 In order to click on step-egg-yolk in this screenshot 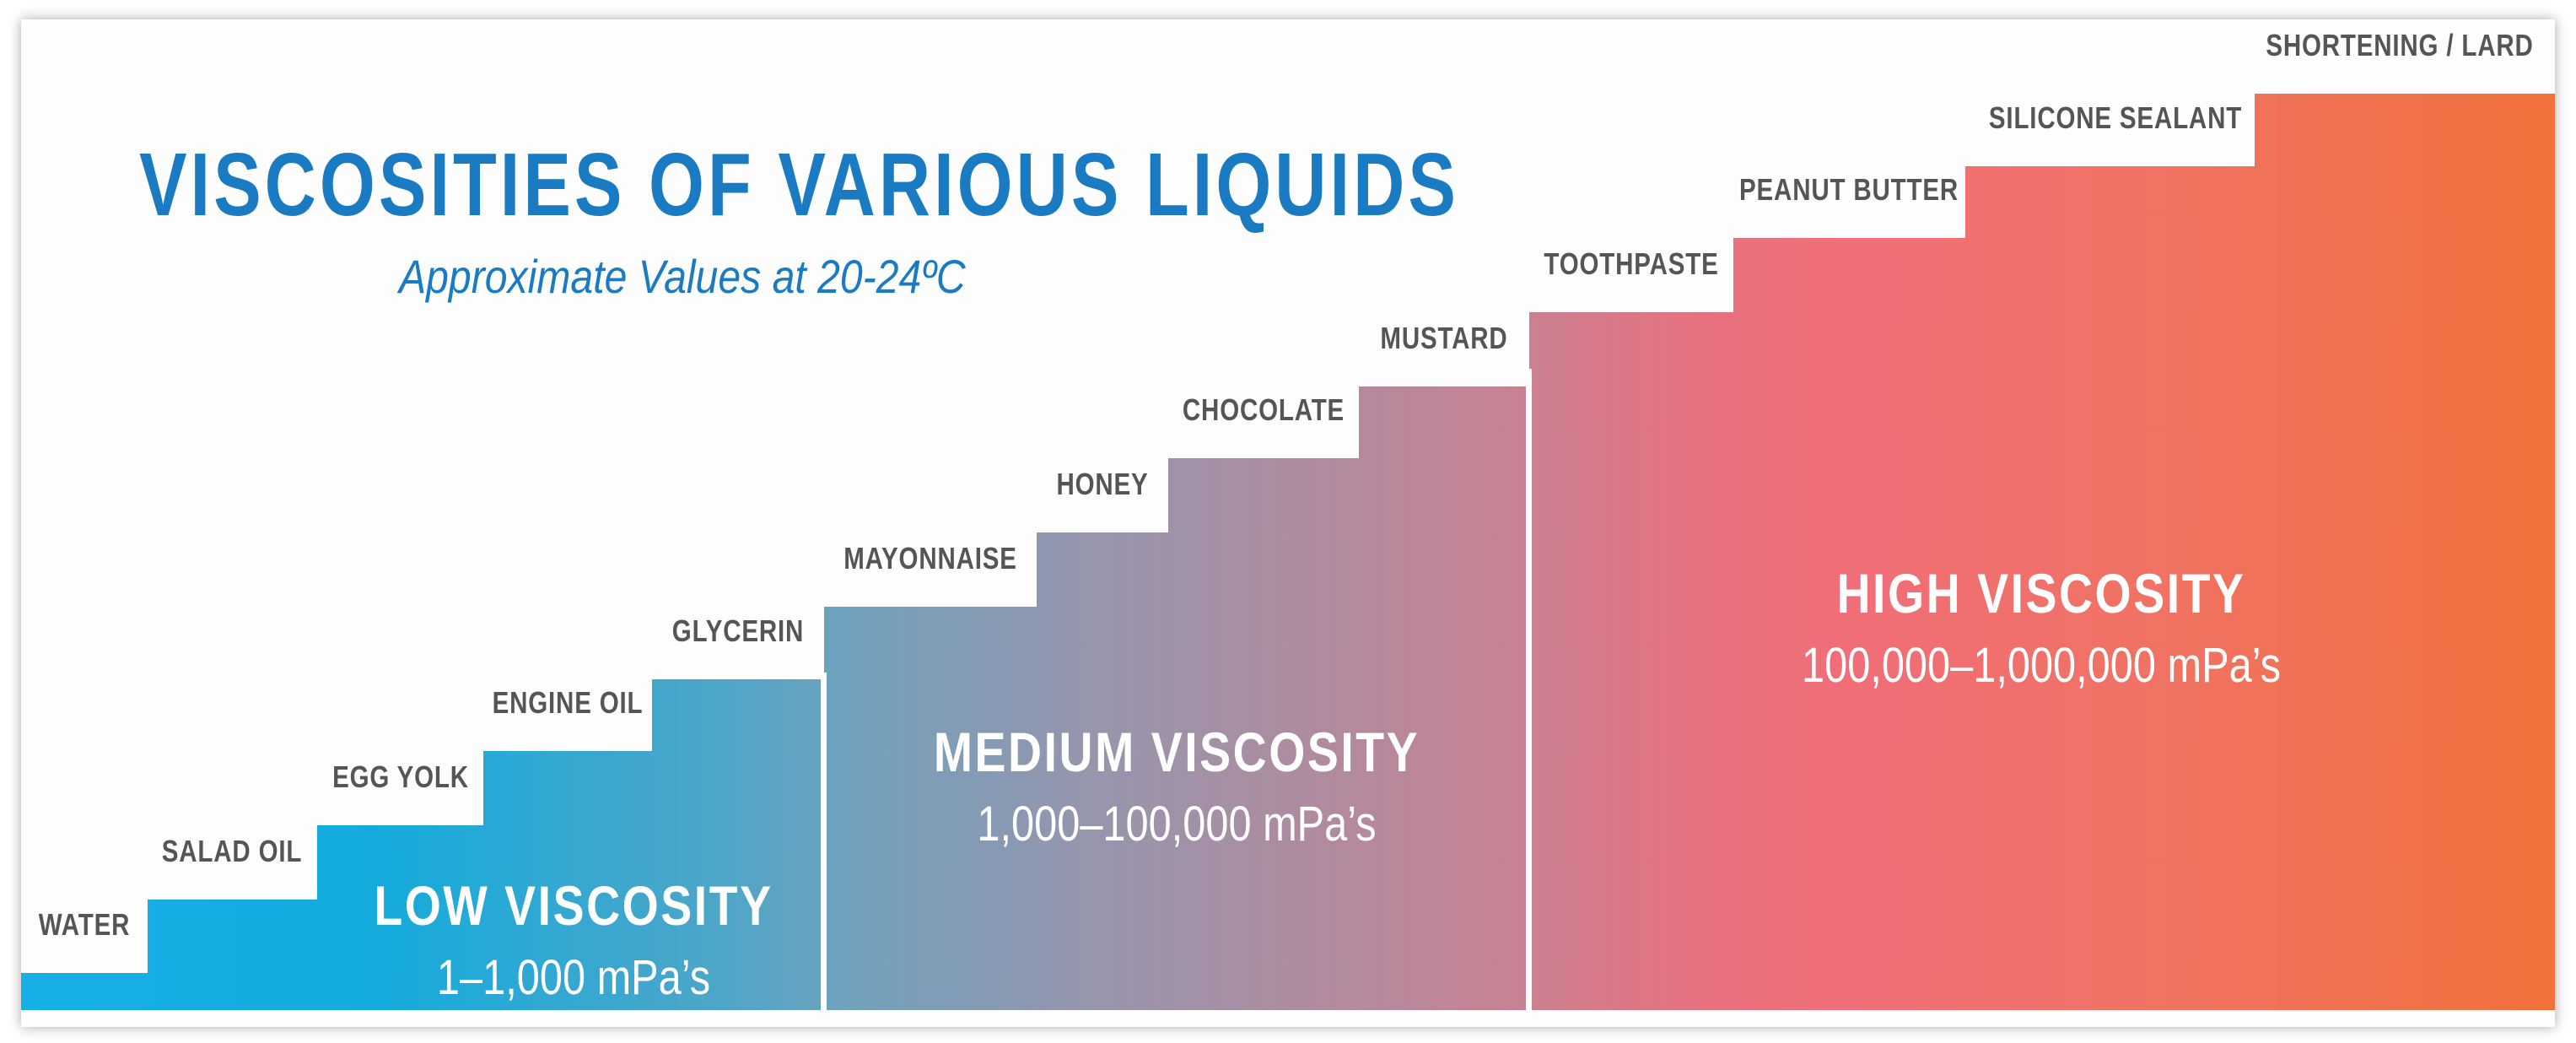, I will do `click(400, 917)`.